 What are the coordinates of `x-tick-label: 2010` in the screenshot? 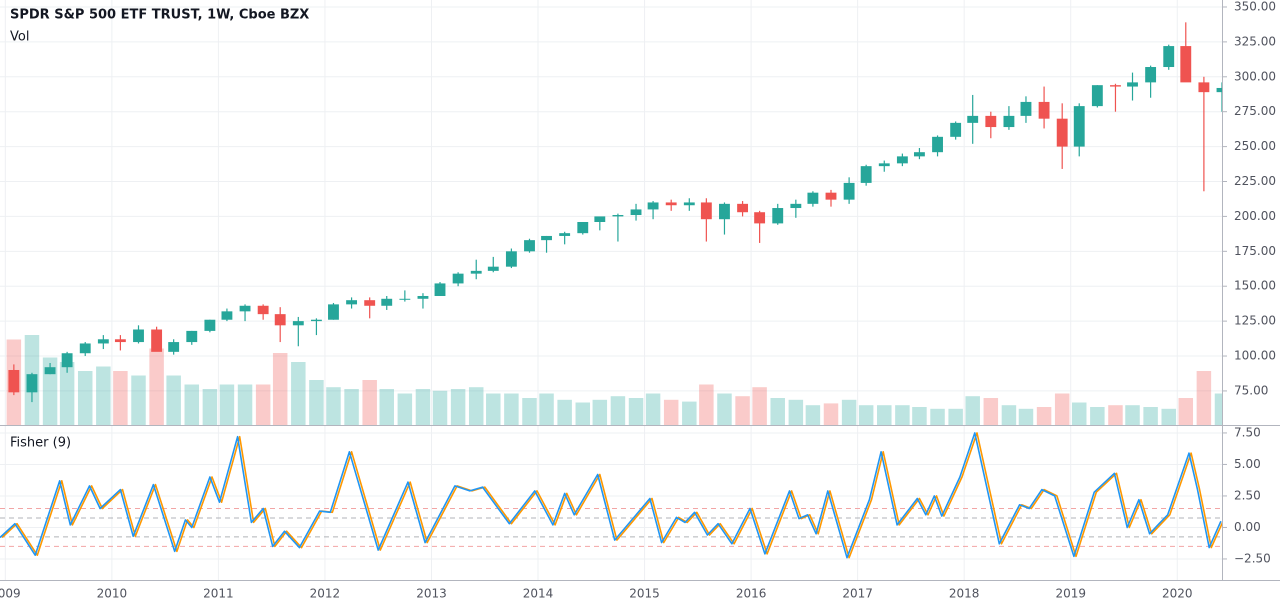 It's located at (112, 594).